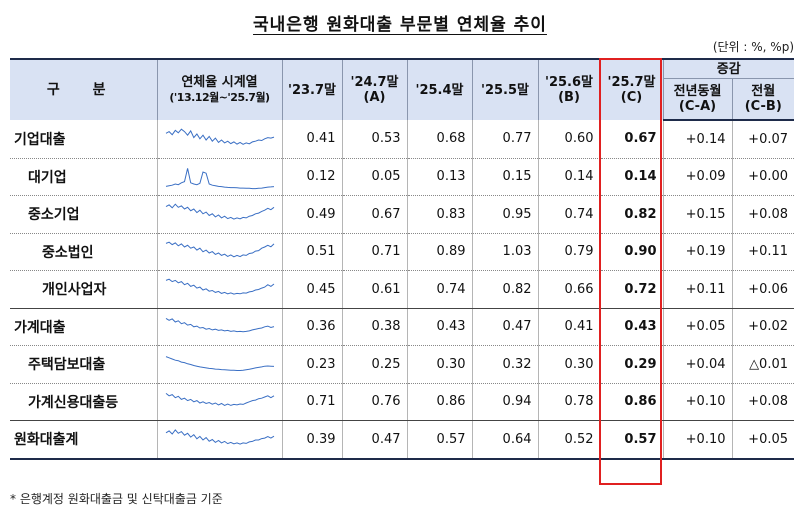  What do you see at coordinates (219, 89) in the screenshot?
I see `header-series: 연체율 시계열 ('13.12월~'25.7월)` at bounding box center [219, 89].